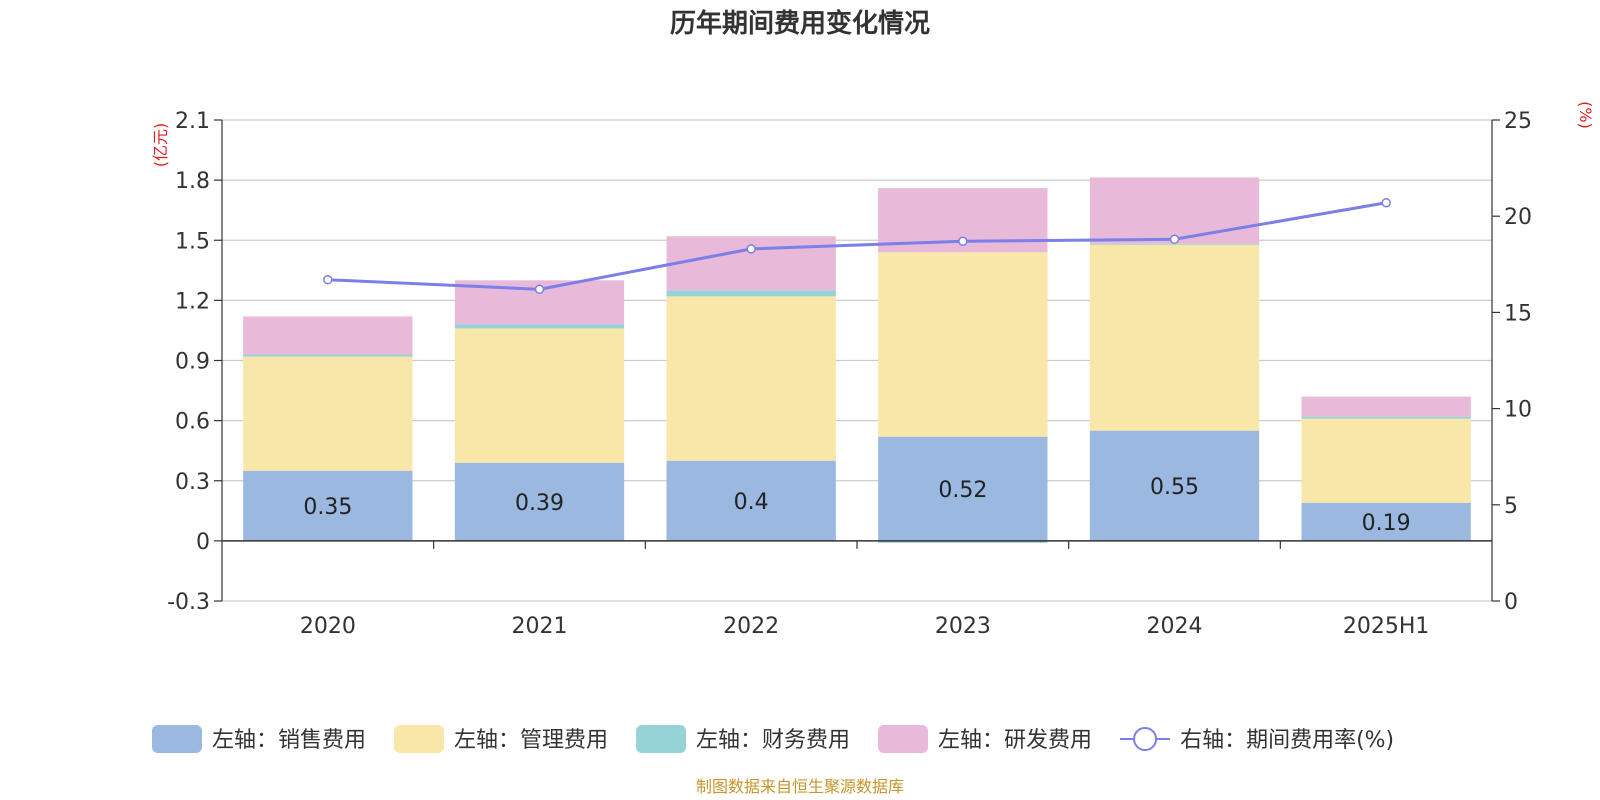 This screenshot has width=1600, height=800. I want to click on left-tick-label: 0.9, so click(192, 362).